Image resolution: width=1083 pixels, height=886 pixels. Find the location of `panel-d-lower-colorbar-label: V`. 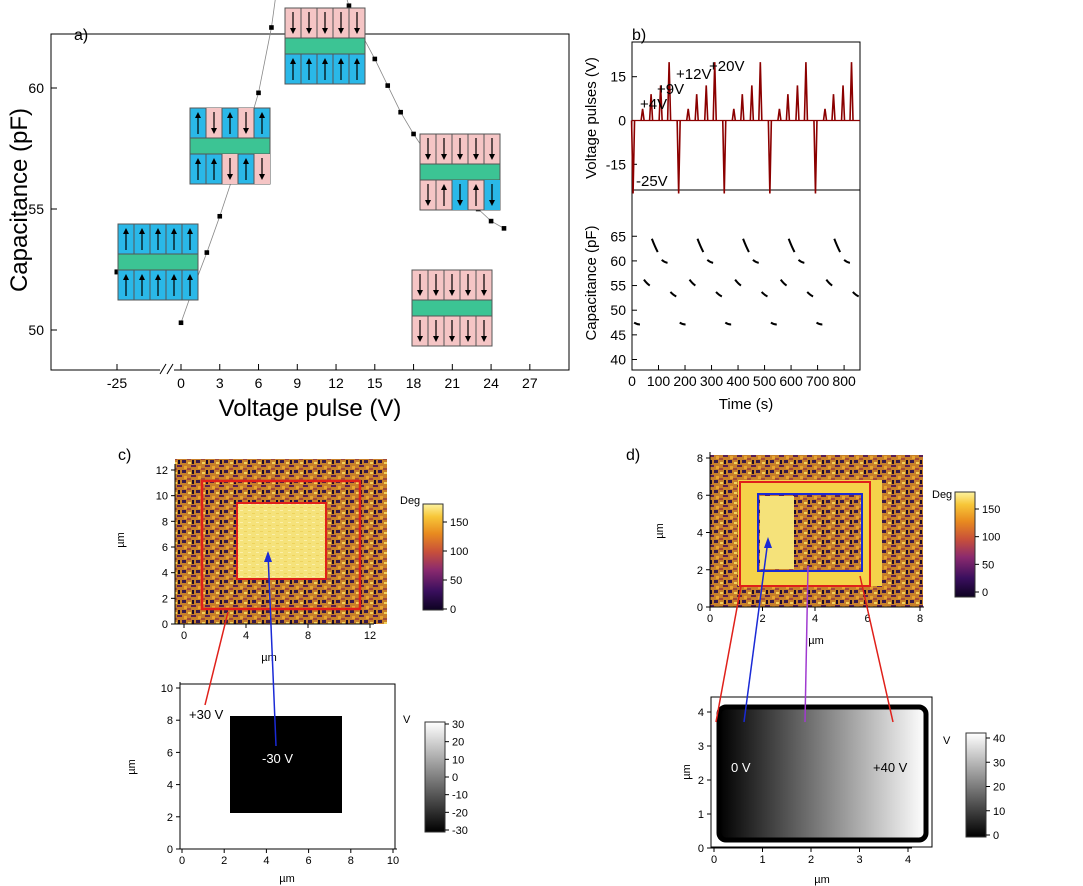

panel-d-lower-colorbar-label: V is located at coordinates (947, 741).